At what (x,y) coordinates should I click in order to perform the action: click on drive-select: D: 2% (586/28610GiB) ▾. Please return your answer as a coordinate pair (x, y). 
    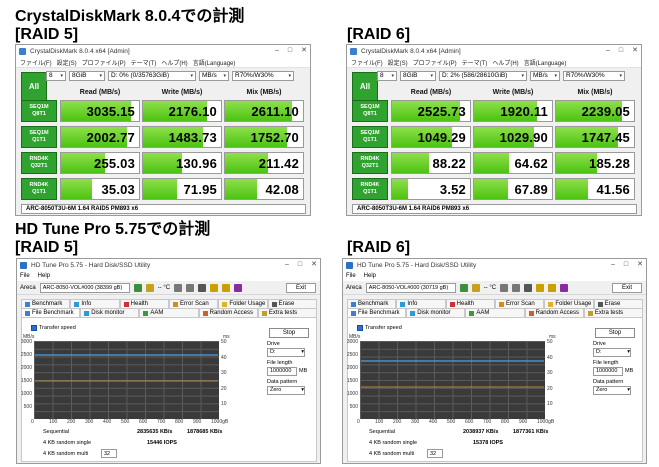
    Looking at the image, I should click on (483, 76).